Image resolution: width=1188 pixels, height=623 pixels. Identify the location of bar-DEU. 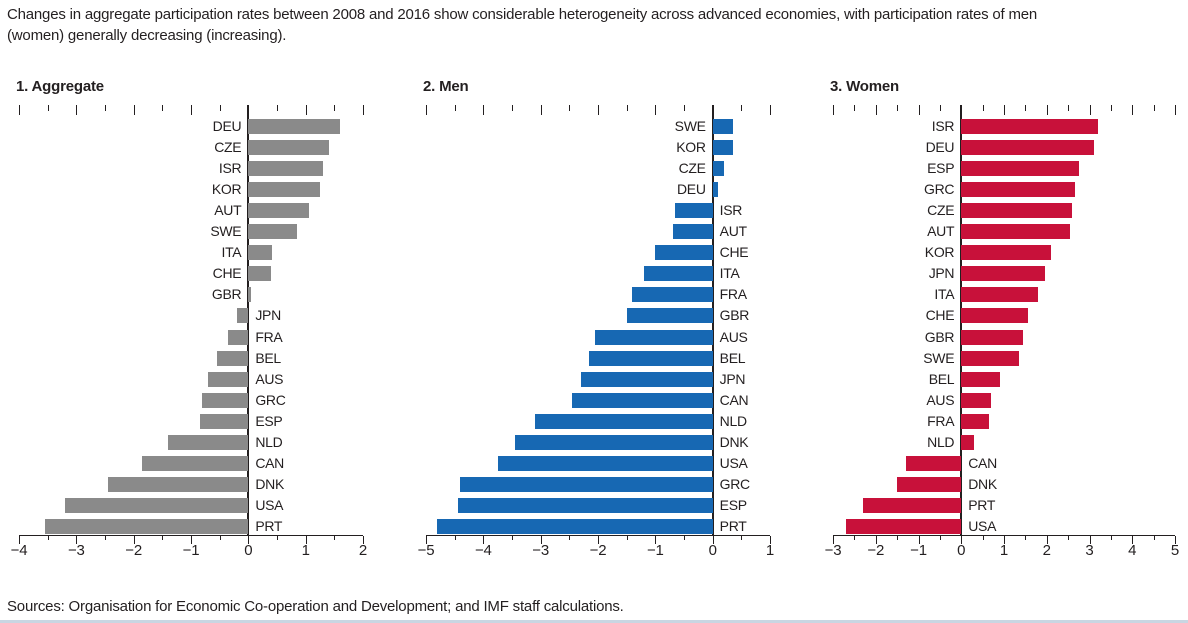
(1027, 148).